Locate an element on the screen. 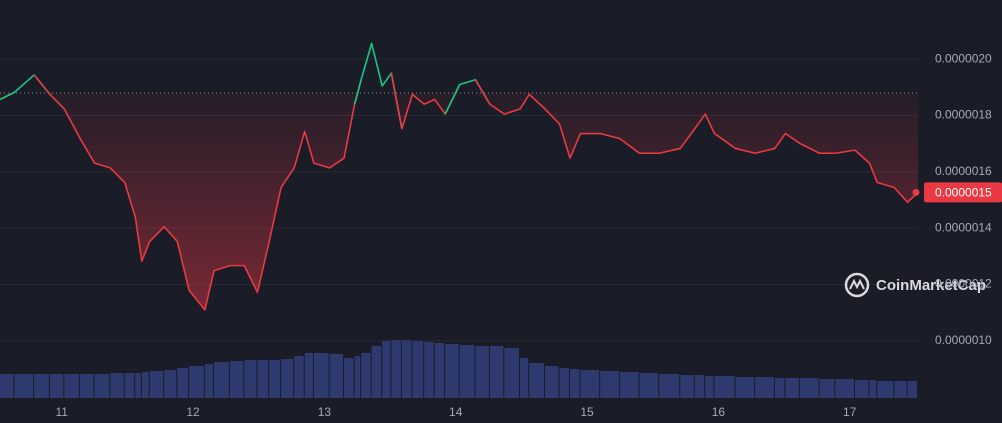  x-tick-label: 14 is located at coordinates (456, 412).